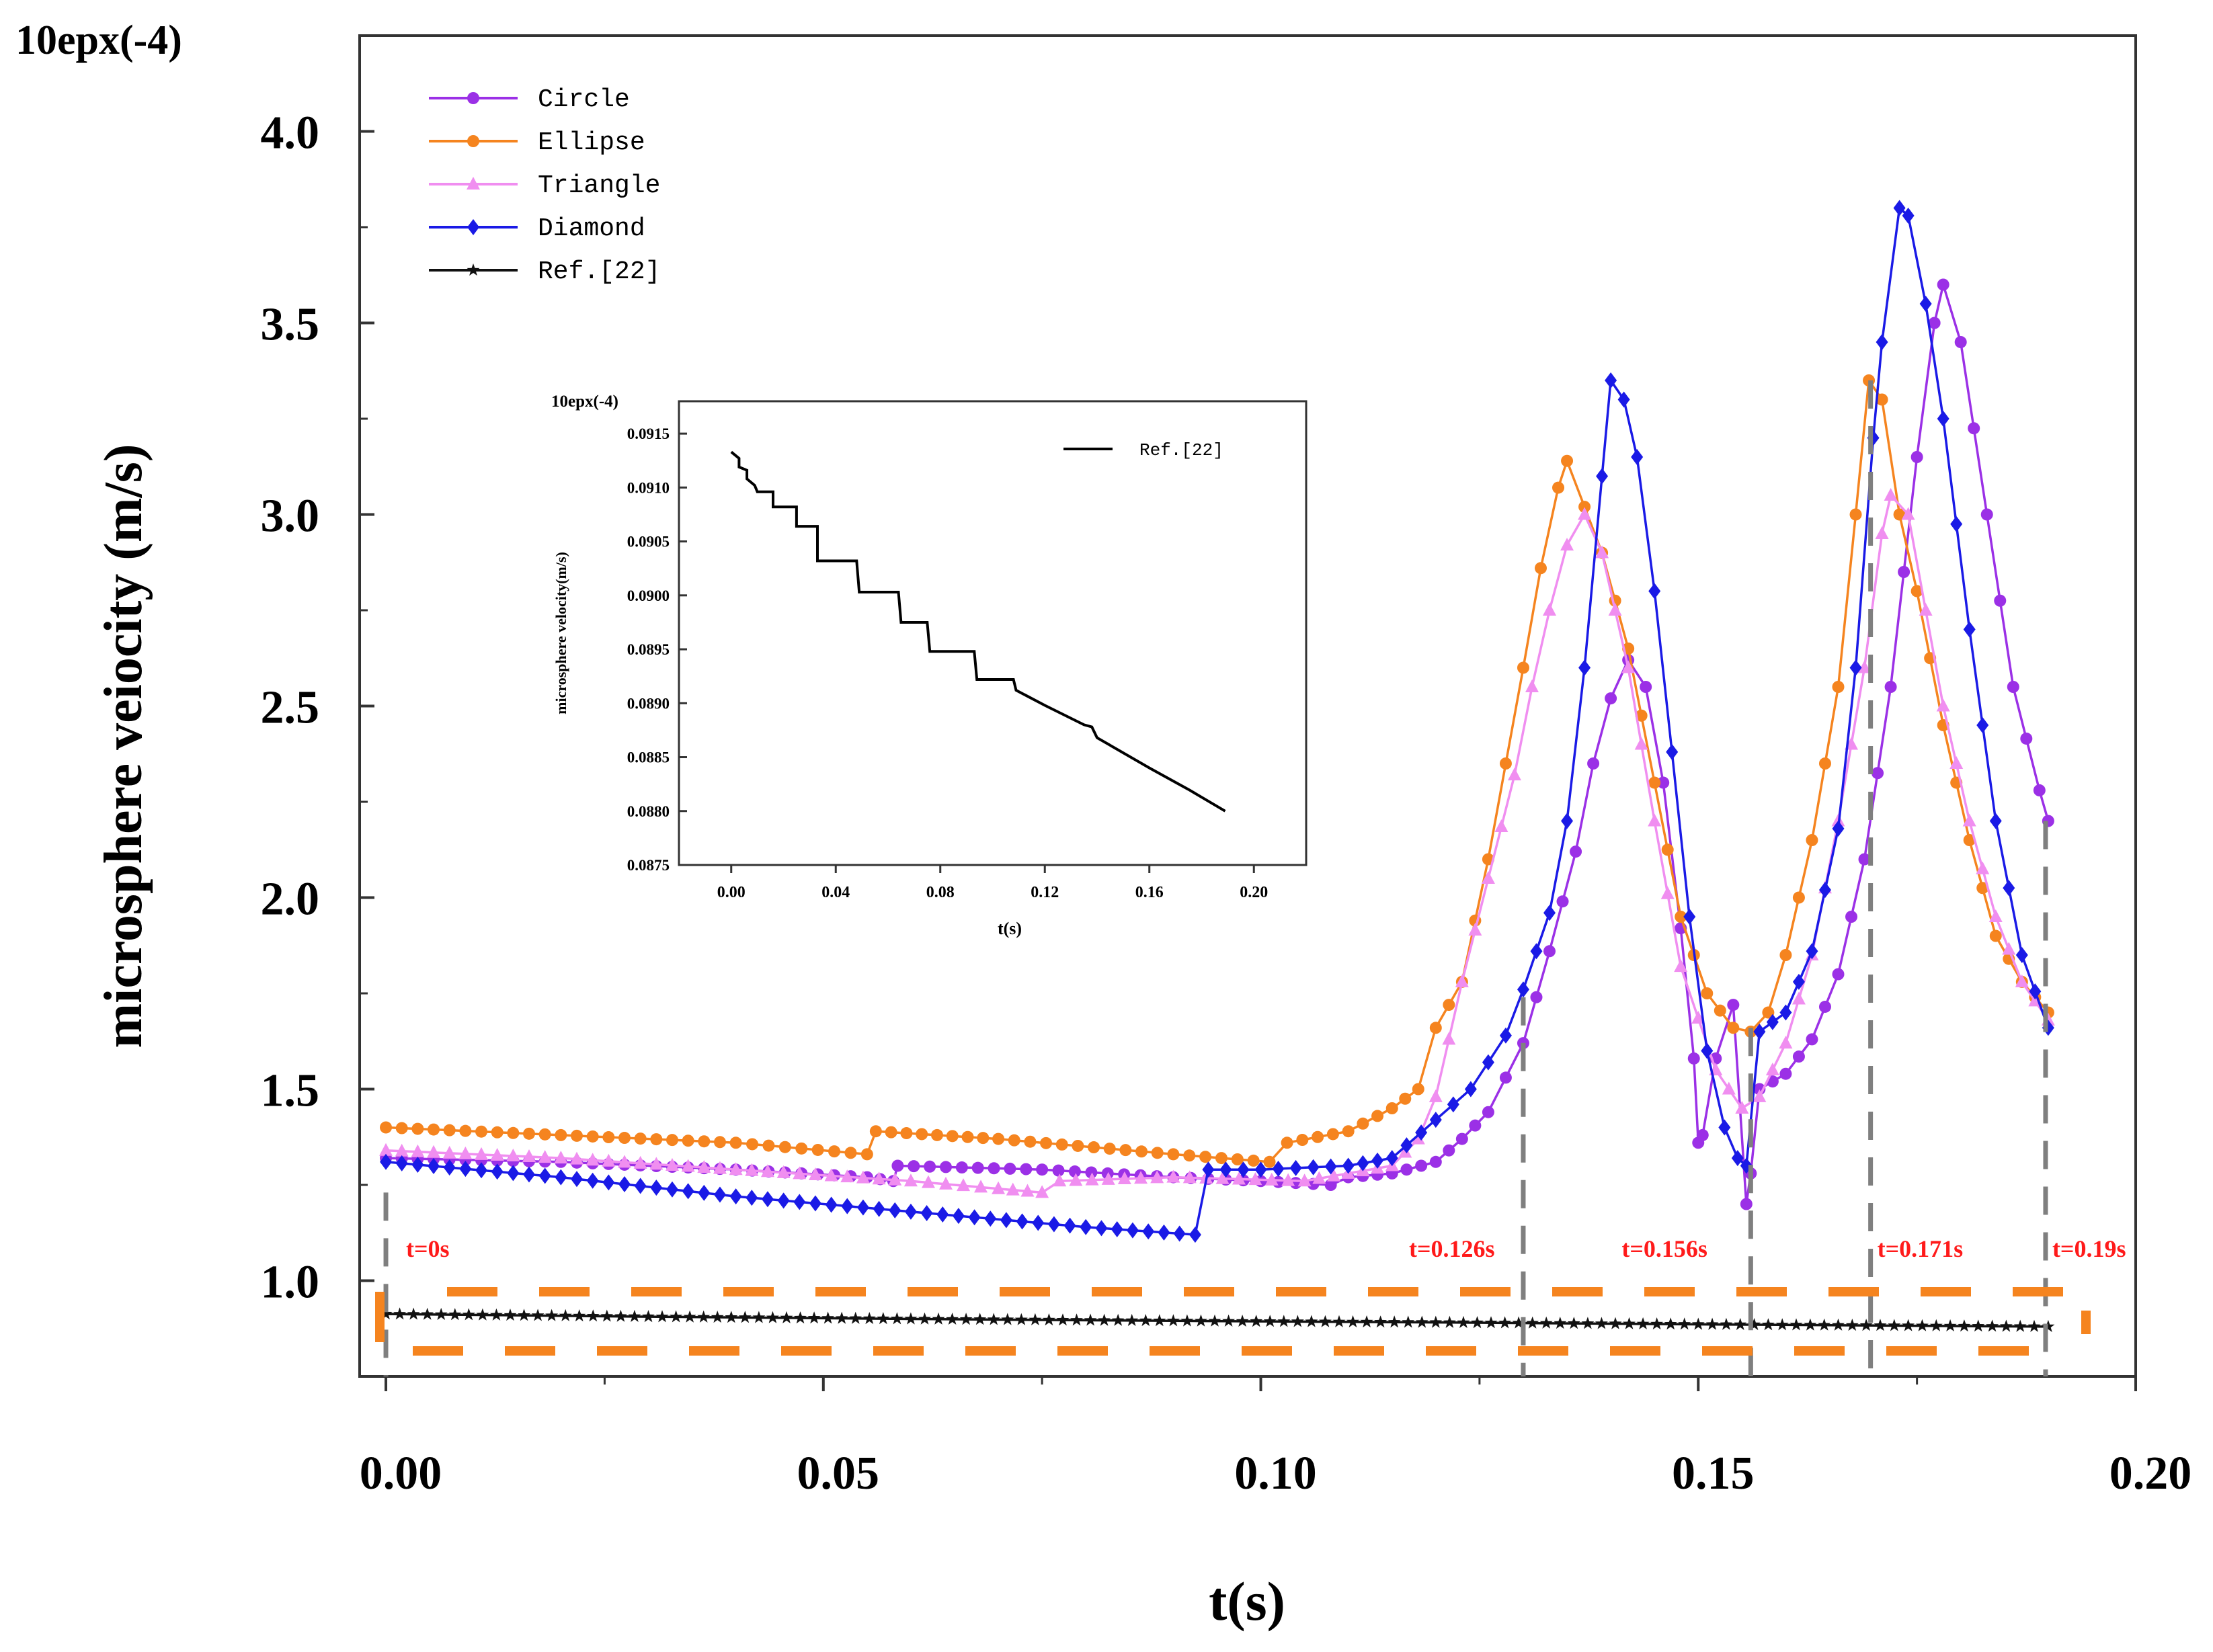 Image resolution: width=2213 pixels, height=1652 pixels. What do you see at coordinates (290, 899) in the screenshot?
I see `main-y-tick-label: 2.0` at bounding box center [290, 899].